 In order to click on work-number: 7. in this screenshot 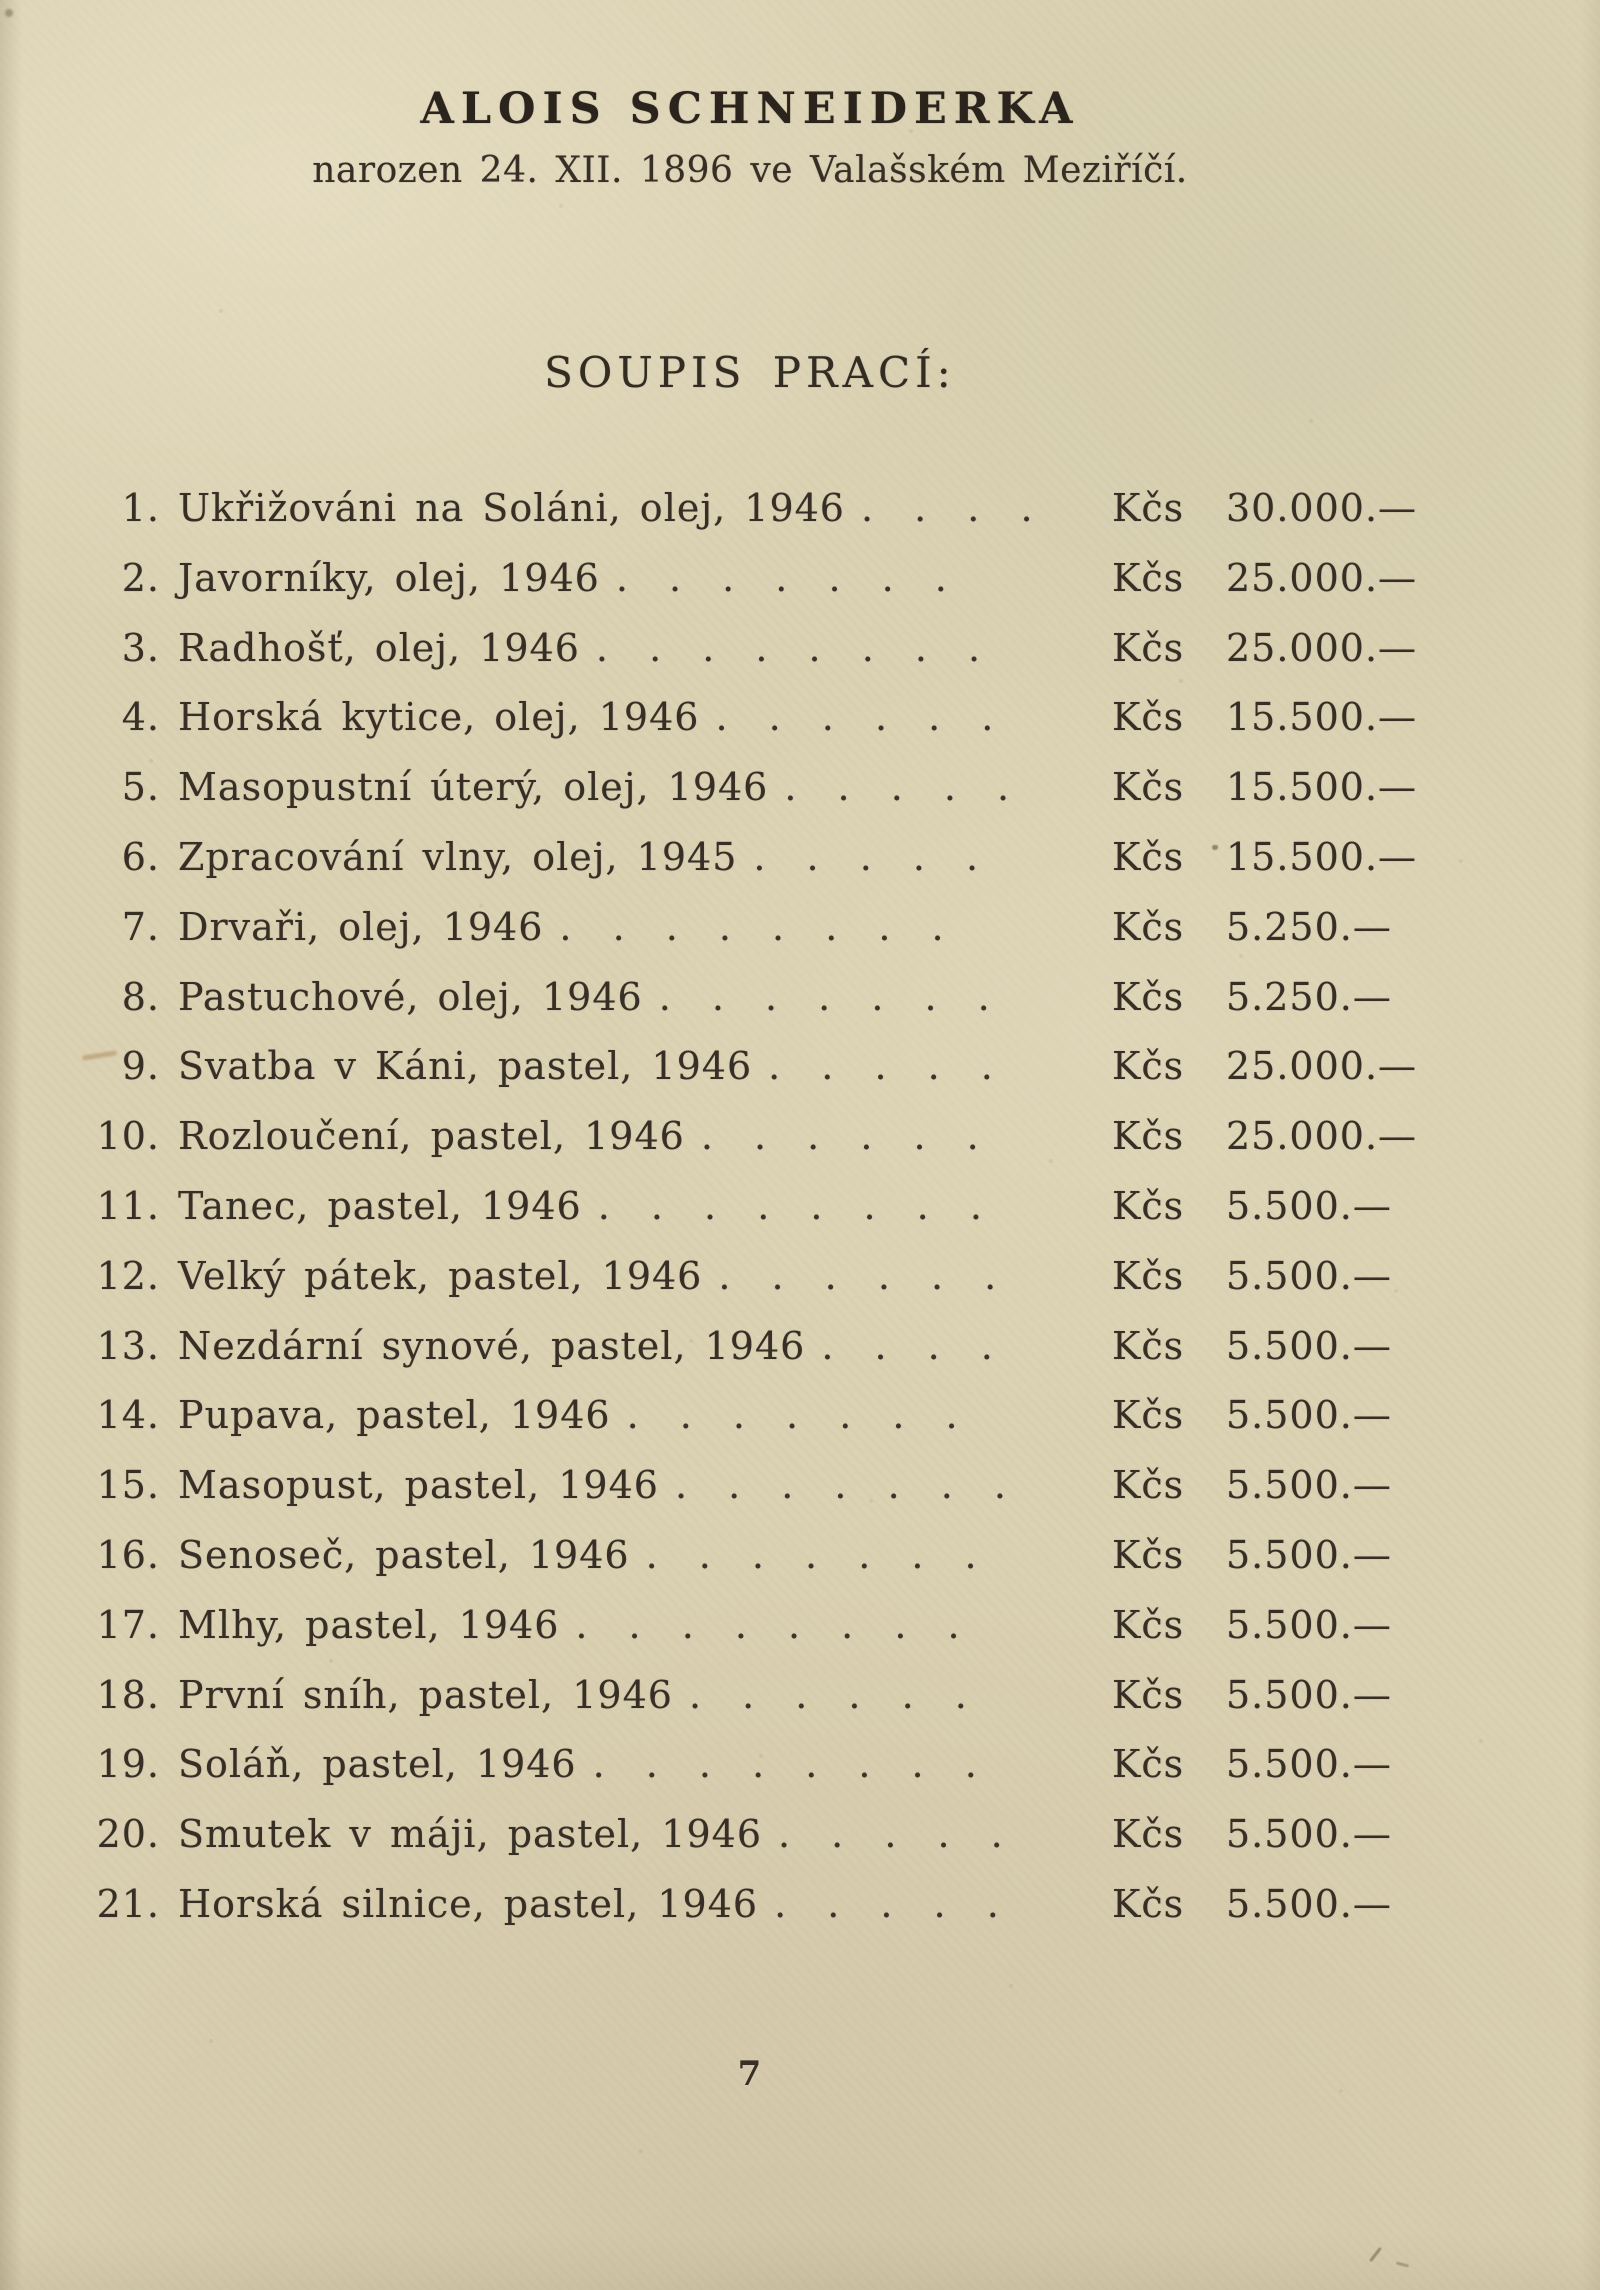, I will do `click(140, 926)`.